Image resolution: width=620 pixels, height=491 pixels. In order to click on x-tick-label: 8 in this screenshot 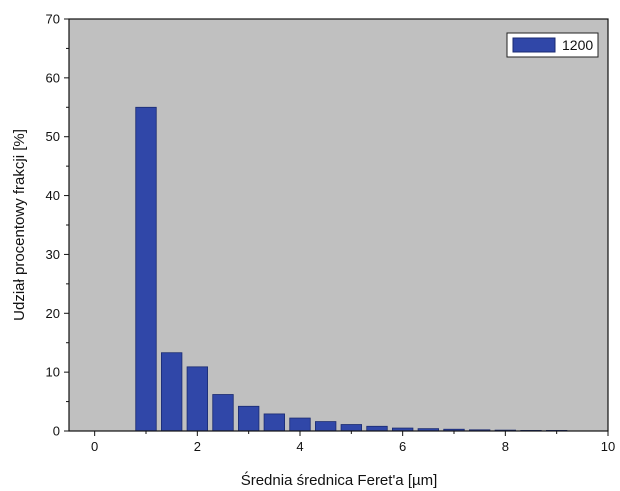, I will do `click(505, 446)`.